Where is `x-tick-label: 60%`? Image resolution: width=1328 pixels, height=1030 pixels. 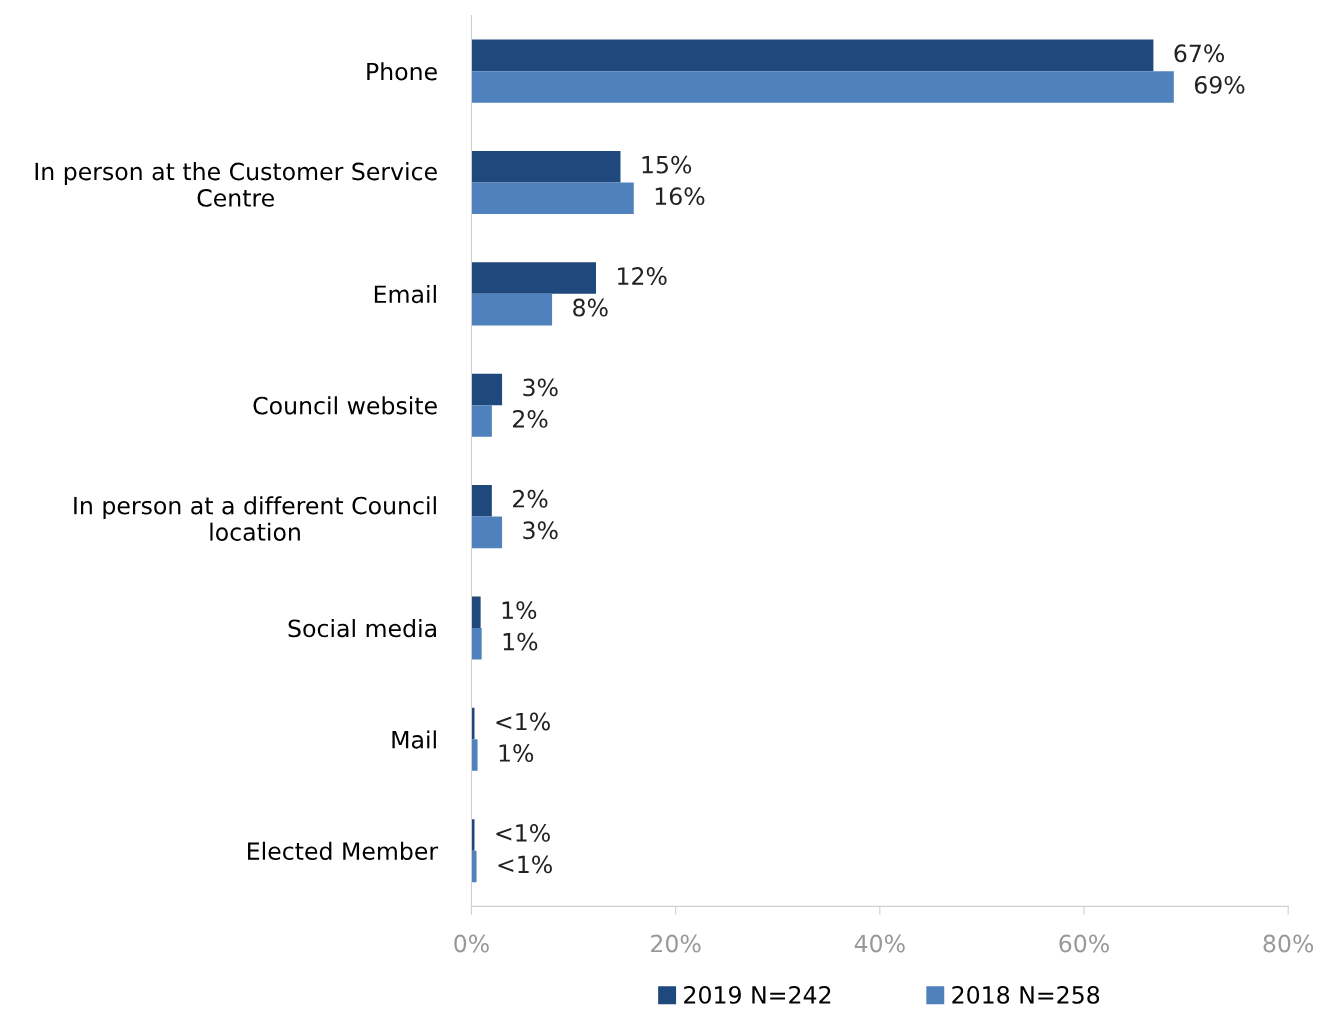 x-tick-label: 60% is located at coordinates (1084, 943).